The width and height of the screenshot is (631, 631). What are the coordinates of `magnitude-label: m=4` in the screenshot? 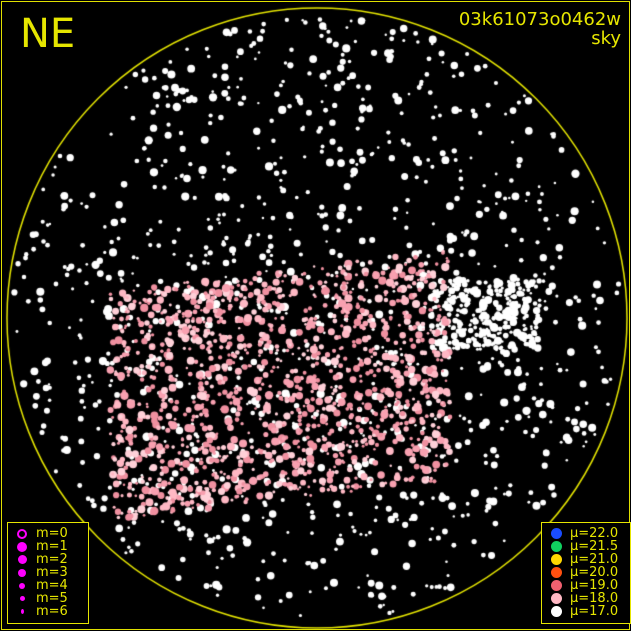 It's located at (52, 585).